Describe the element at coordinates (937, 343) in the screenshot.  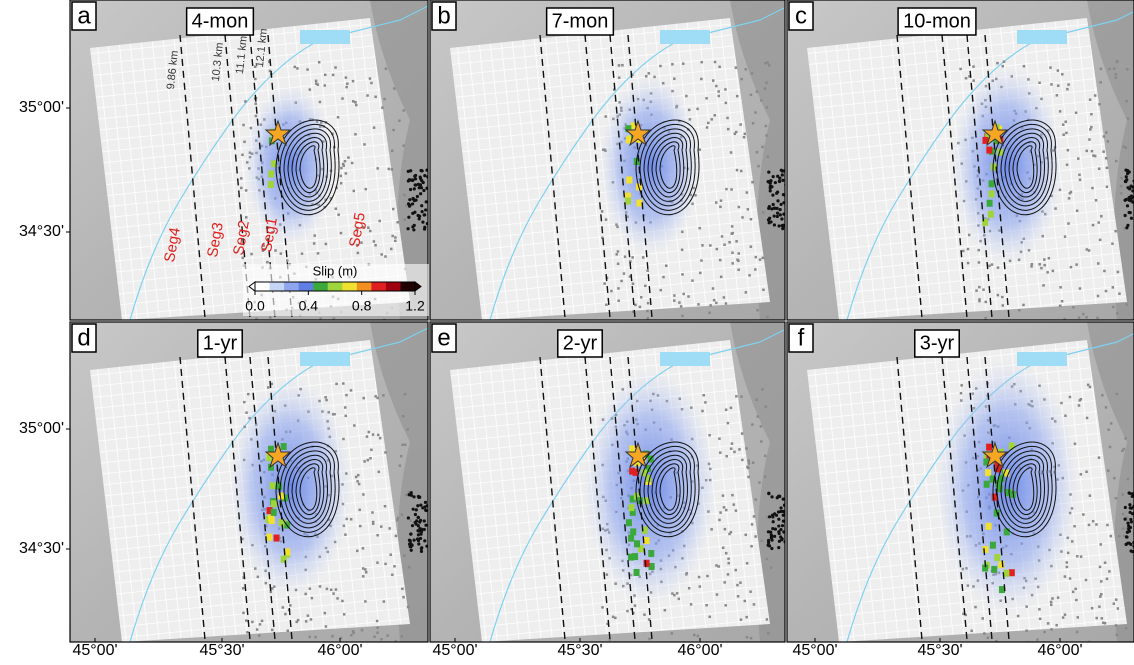
I see `time-label: 3-yr` at that location.